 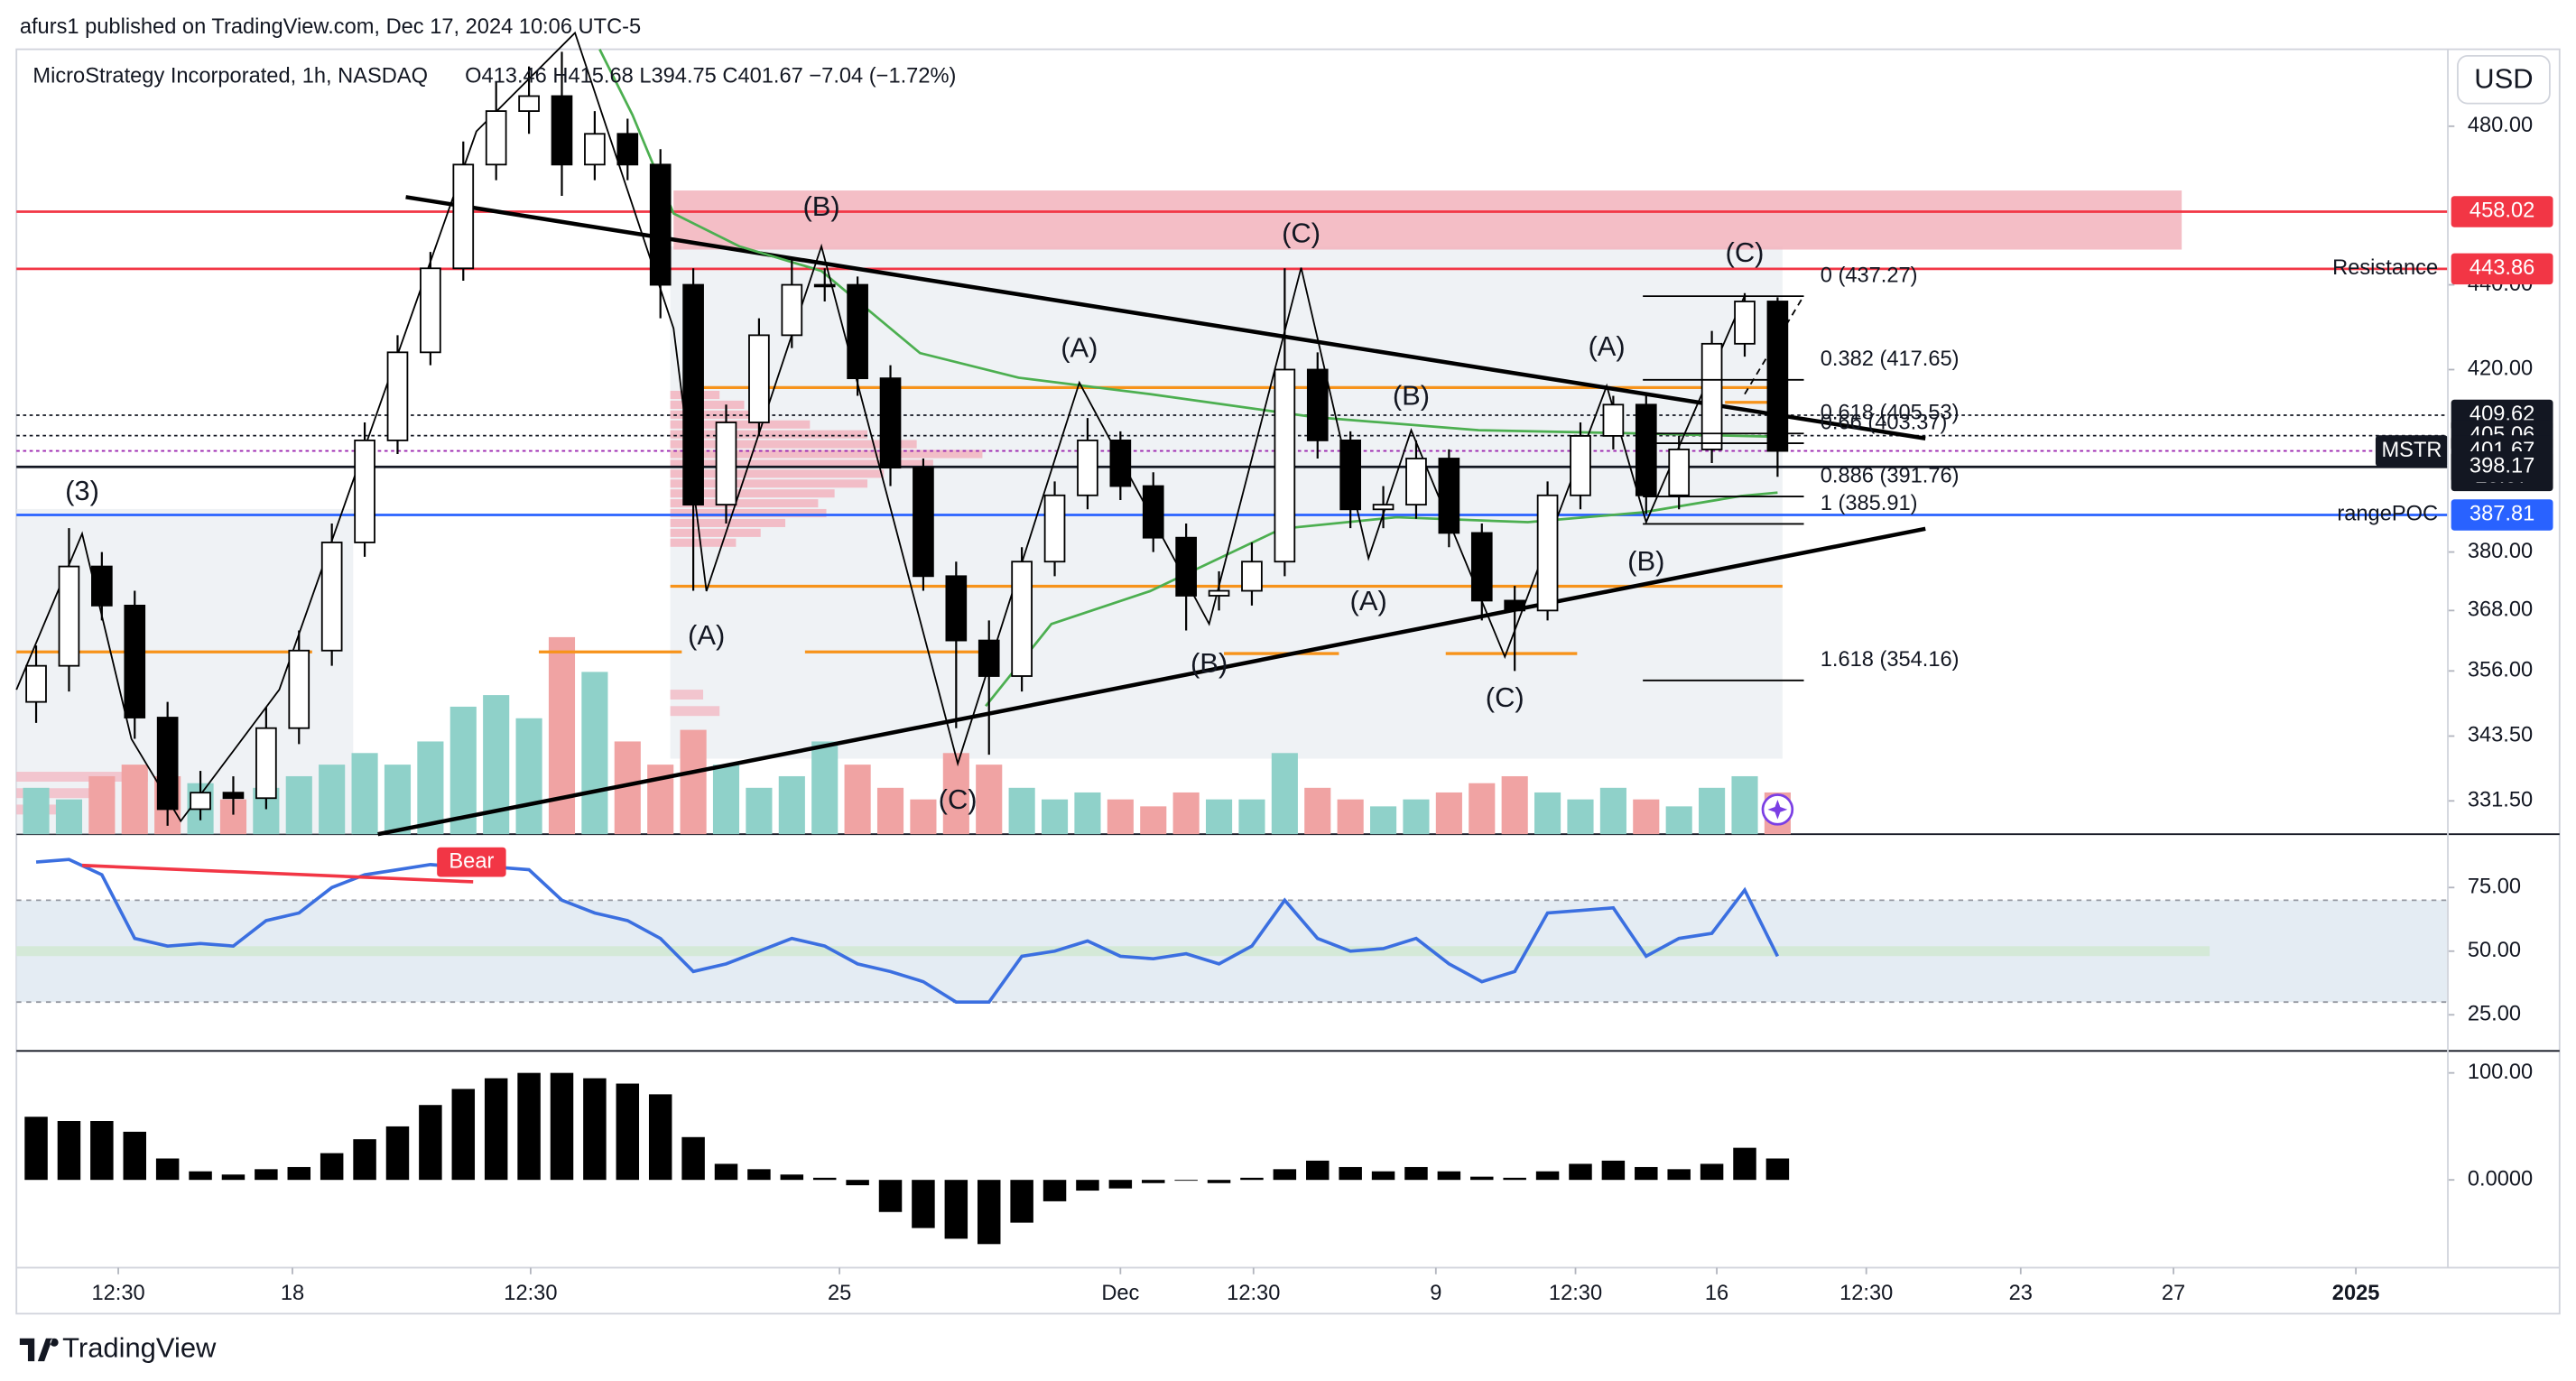 I want to click on price-marker-label: 443.86, so click(x=2501, y=268).